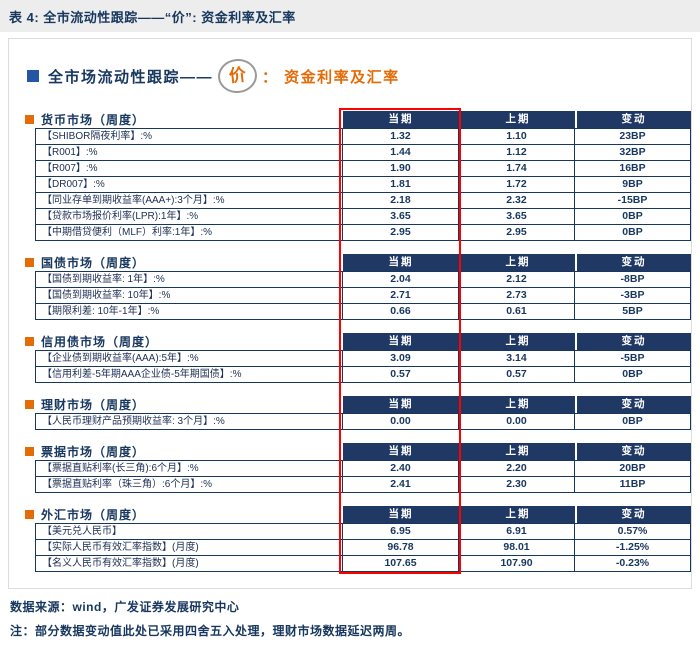 The image size is (700, 647). I want to click on footnote: 注：部分数据变动值此处已采用四舍五入处理，理财市场数据延迟两周。, so click(210, 631).